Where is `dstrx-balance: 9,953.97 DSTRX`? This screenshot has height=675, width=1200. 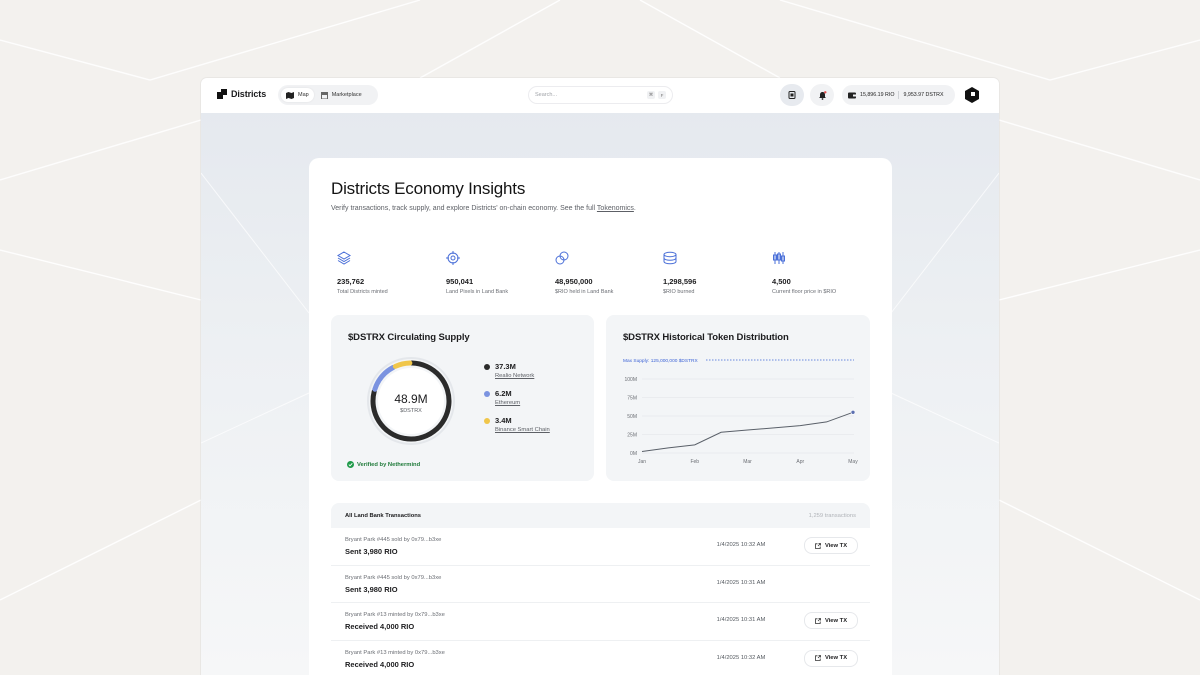 dstrx-balance: 9,953.97 DSTRX is located at coordinates (923, 95).